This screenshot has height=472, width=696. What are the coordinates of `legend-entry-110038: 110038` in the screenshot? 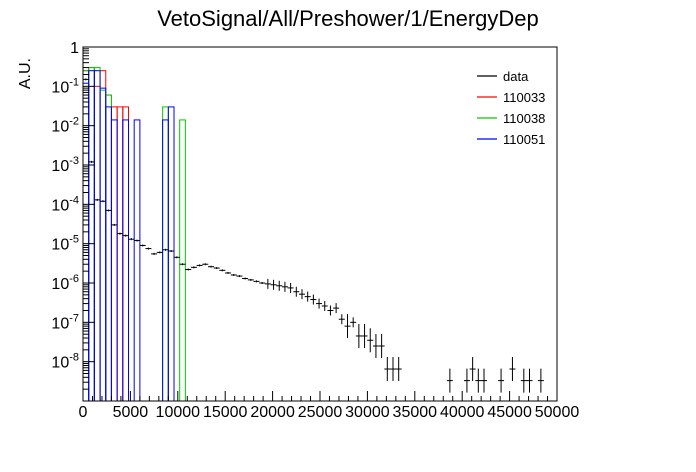 It's located at (511, 118).